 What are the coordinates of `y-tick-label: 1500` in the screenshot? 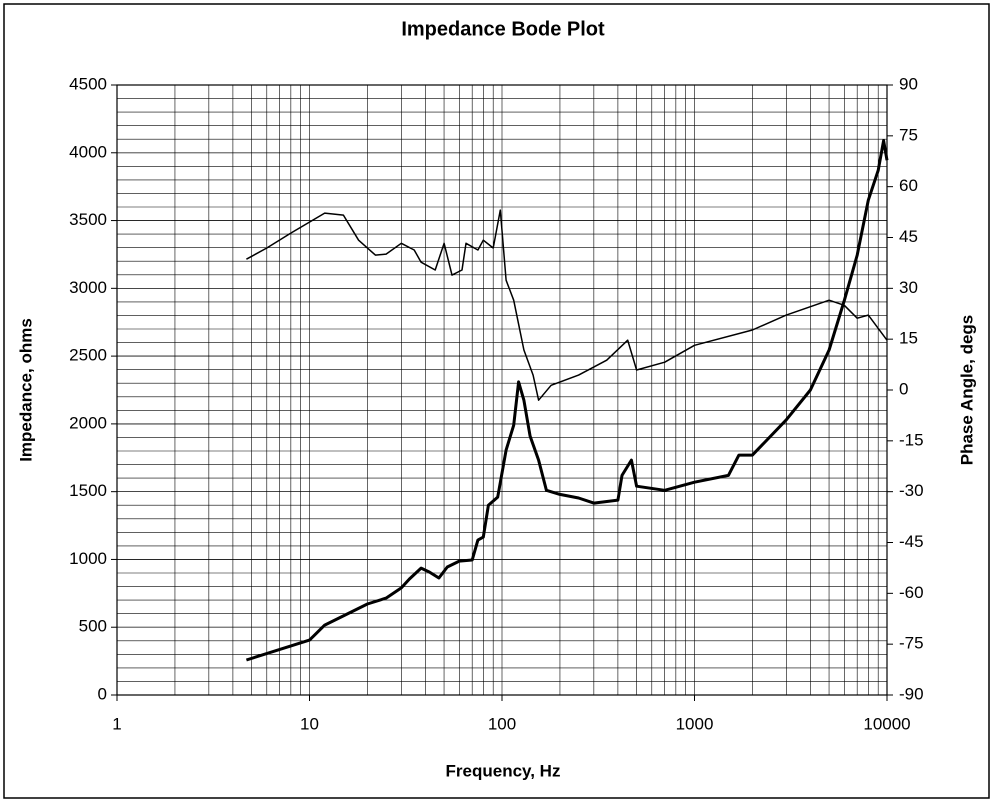 It's located at (88, 490).